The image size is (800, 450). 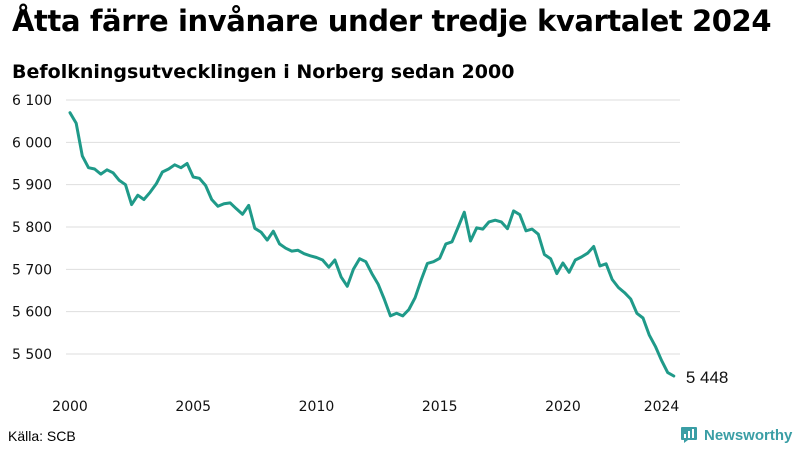 What do you see at coordinates (32, 101) in the screenshot?
I see `y-tick-label: 6 100` at bounding box center [32, 101].